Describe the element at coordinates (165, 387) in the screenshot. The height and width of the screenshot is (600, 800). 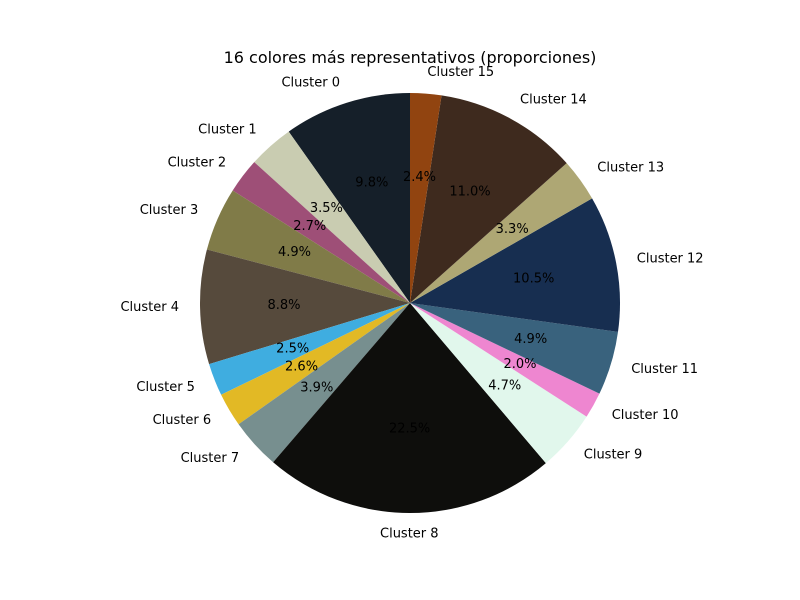
I see `slice-label-5: Cluster 5` at that location.